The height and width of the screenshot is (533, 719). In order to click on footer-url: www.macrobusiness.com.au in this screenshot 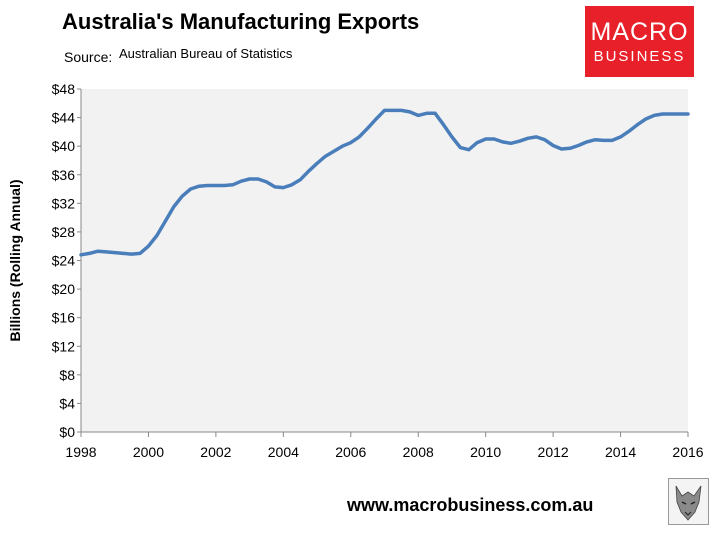, I will do `click(470, 505)`.